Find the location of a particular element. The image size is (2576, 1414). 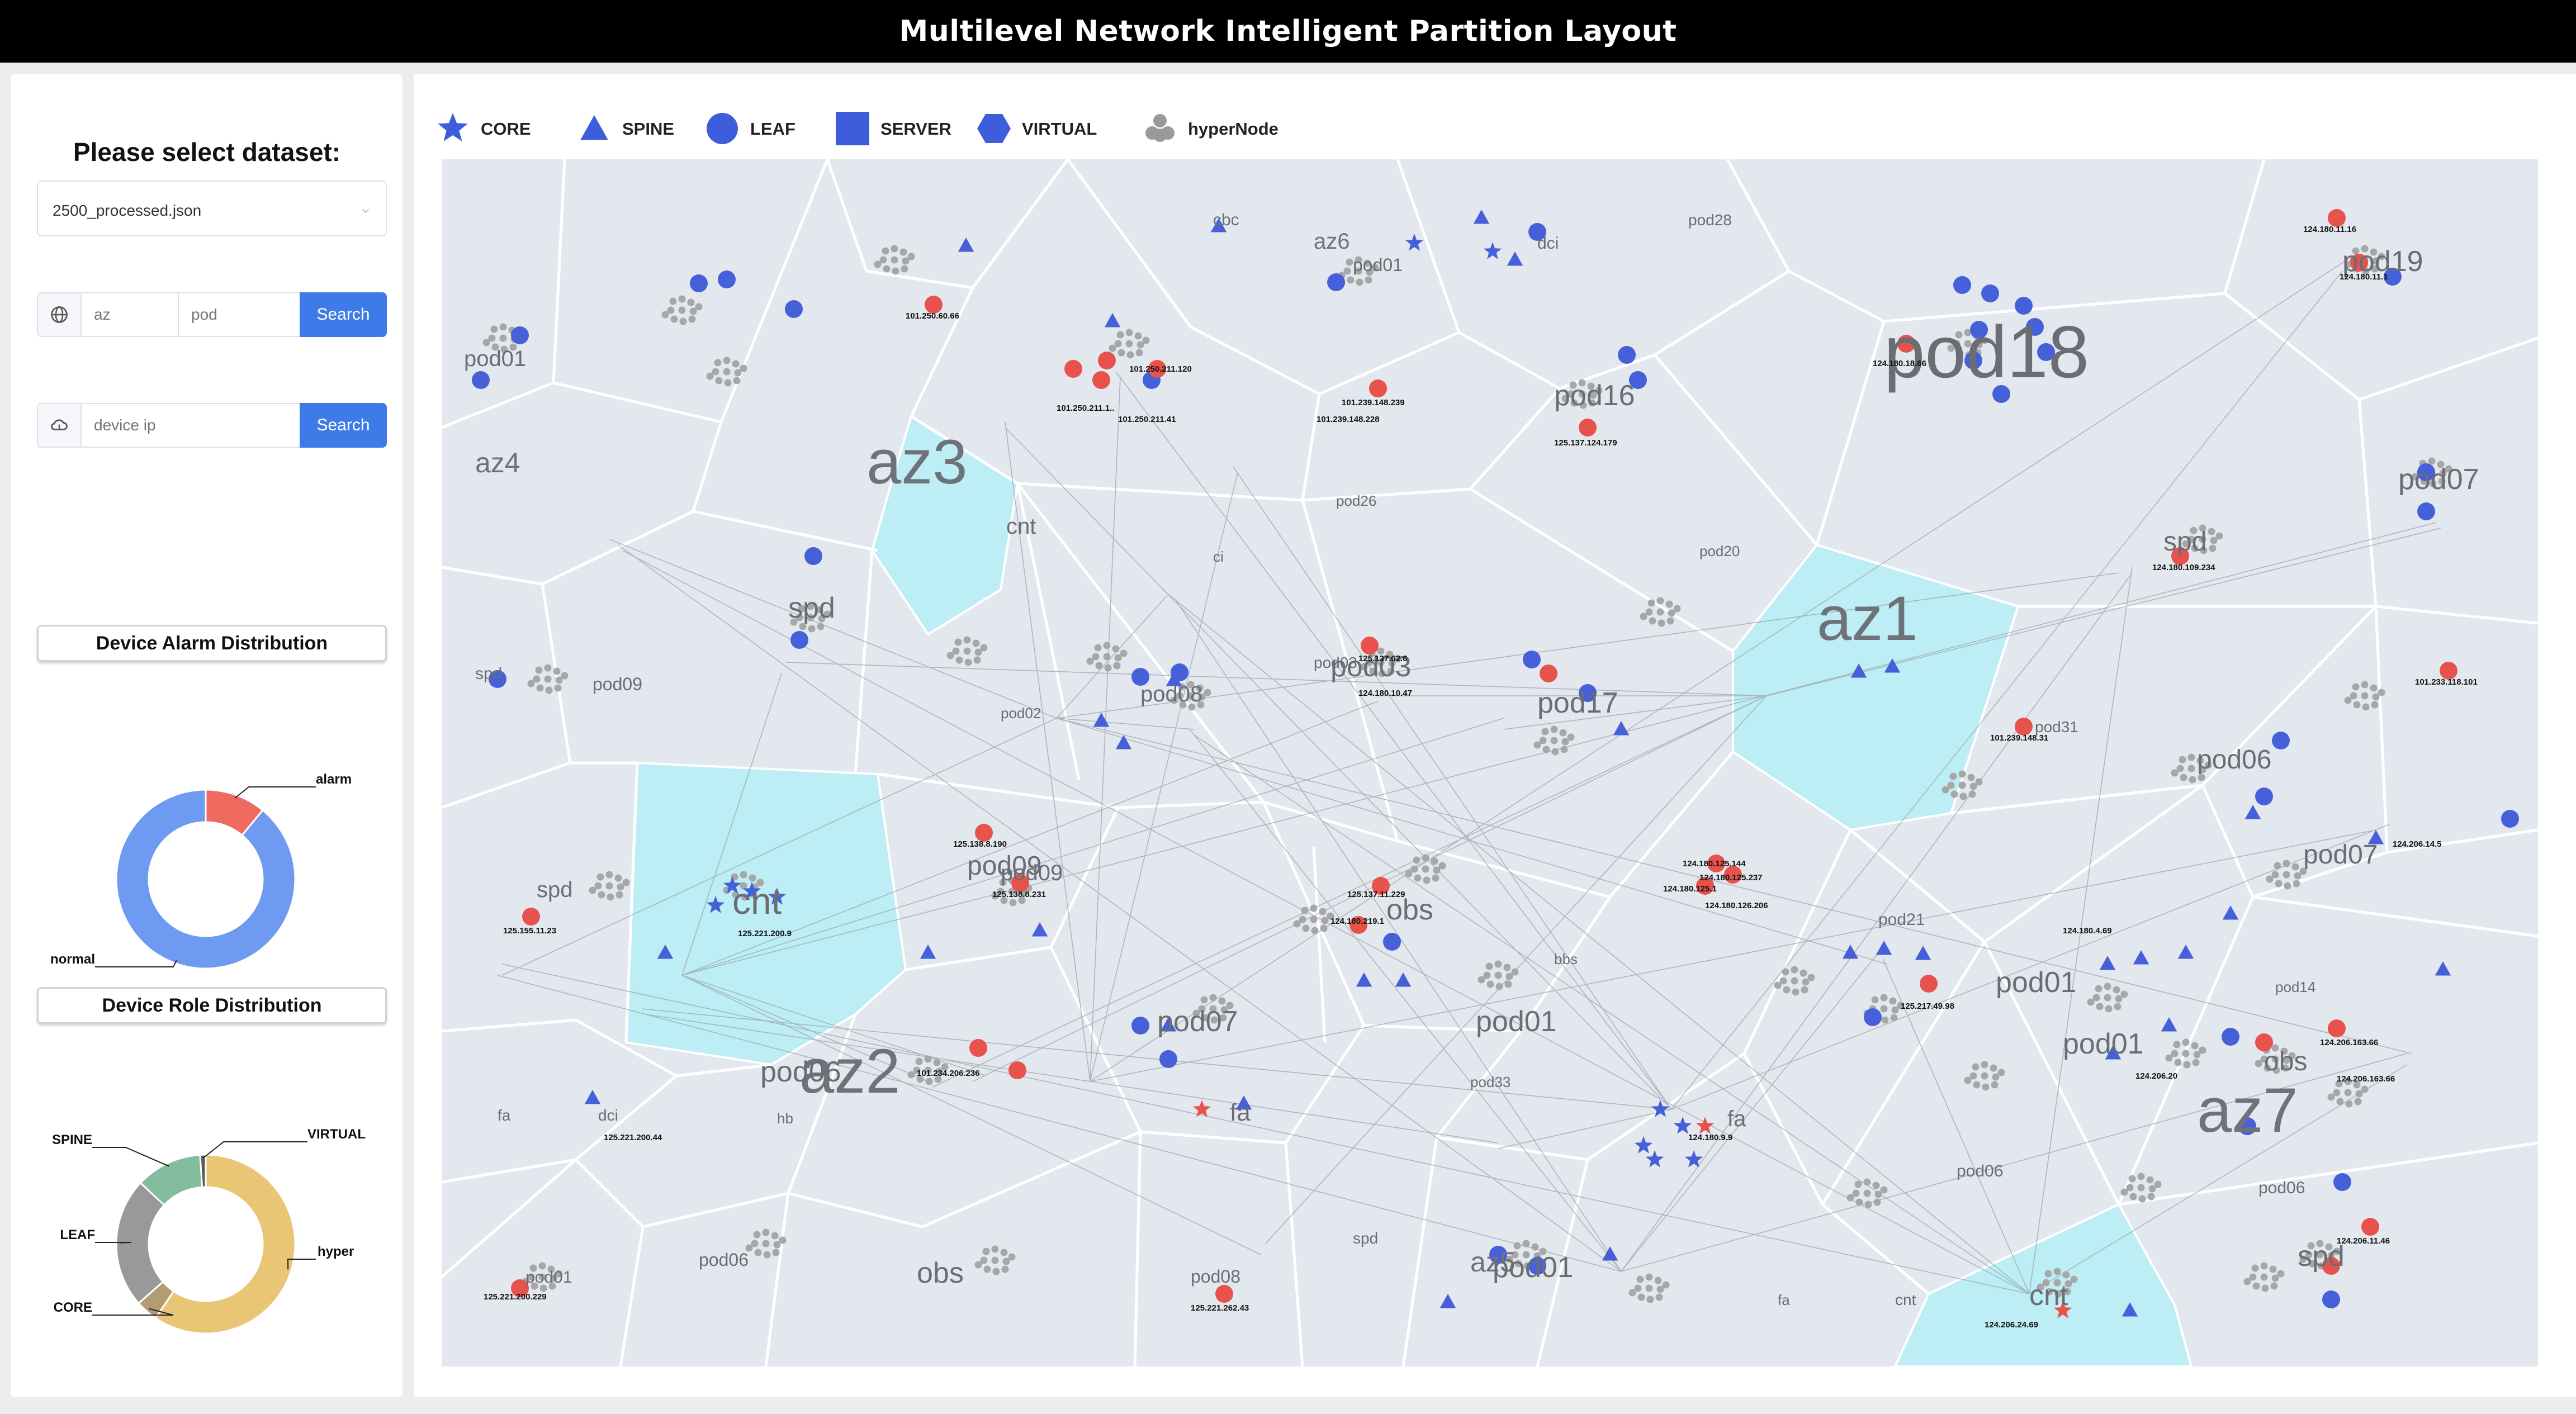

core-node is located at coordinates (1414, 242).